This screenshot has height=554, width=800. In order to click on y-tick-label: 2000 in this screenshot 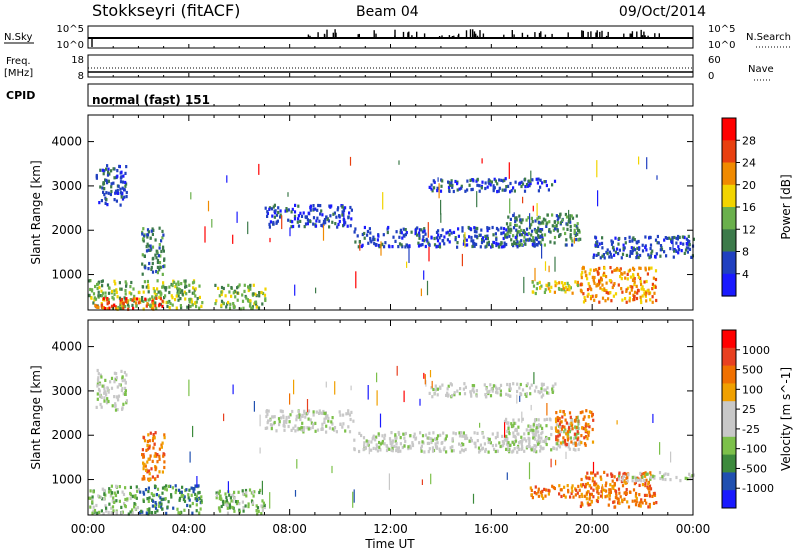, I will do `click(66, 230)`.